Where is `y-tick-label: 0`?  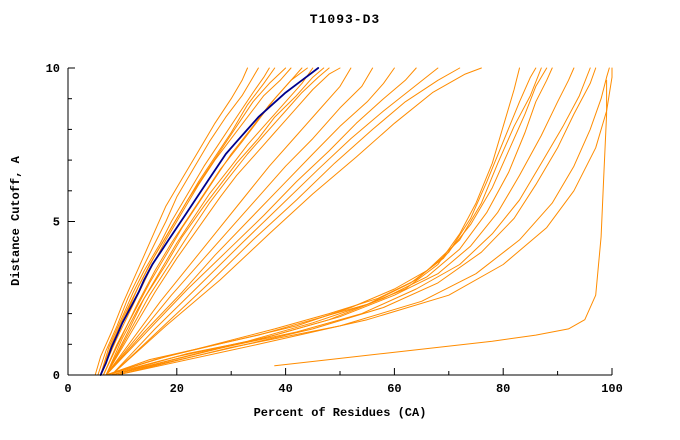 y-tick-label: 0 is located at coordinates (56, 376).